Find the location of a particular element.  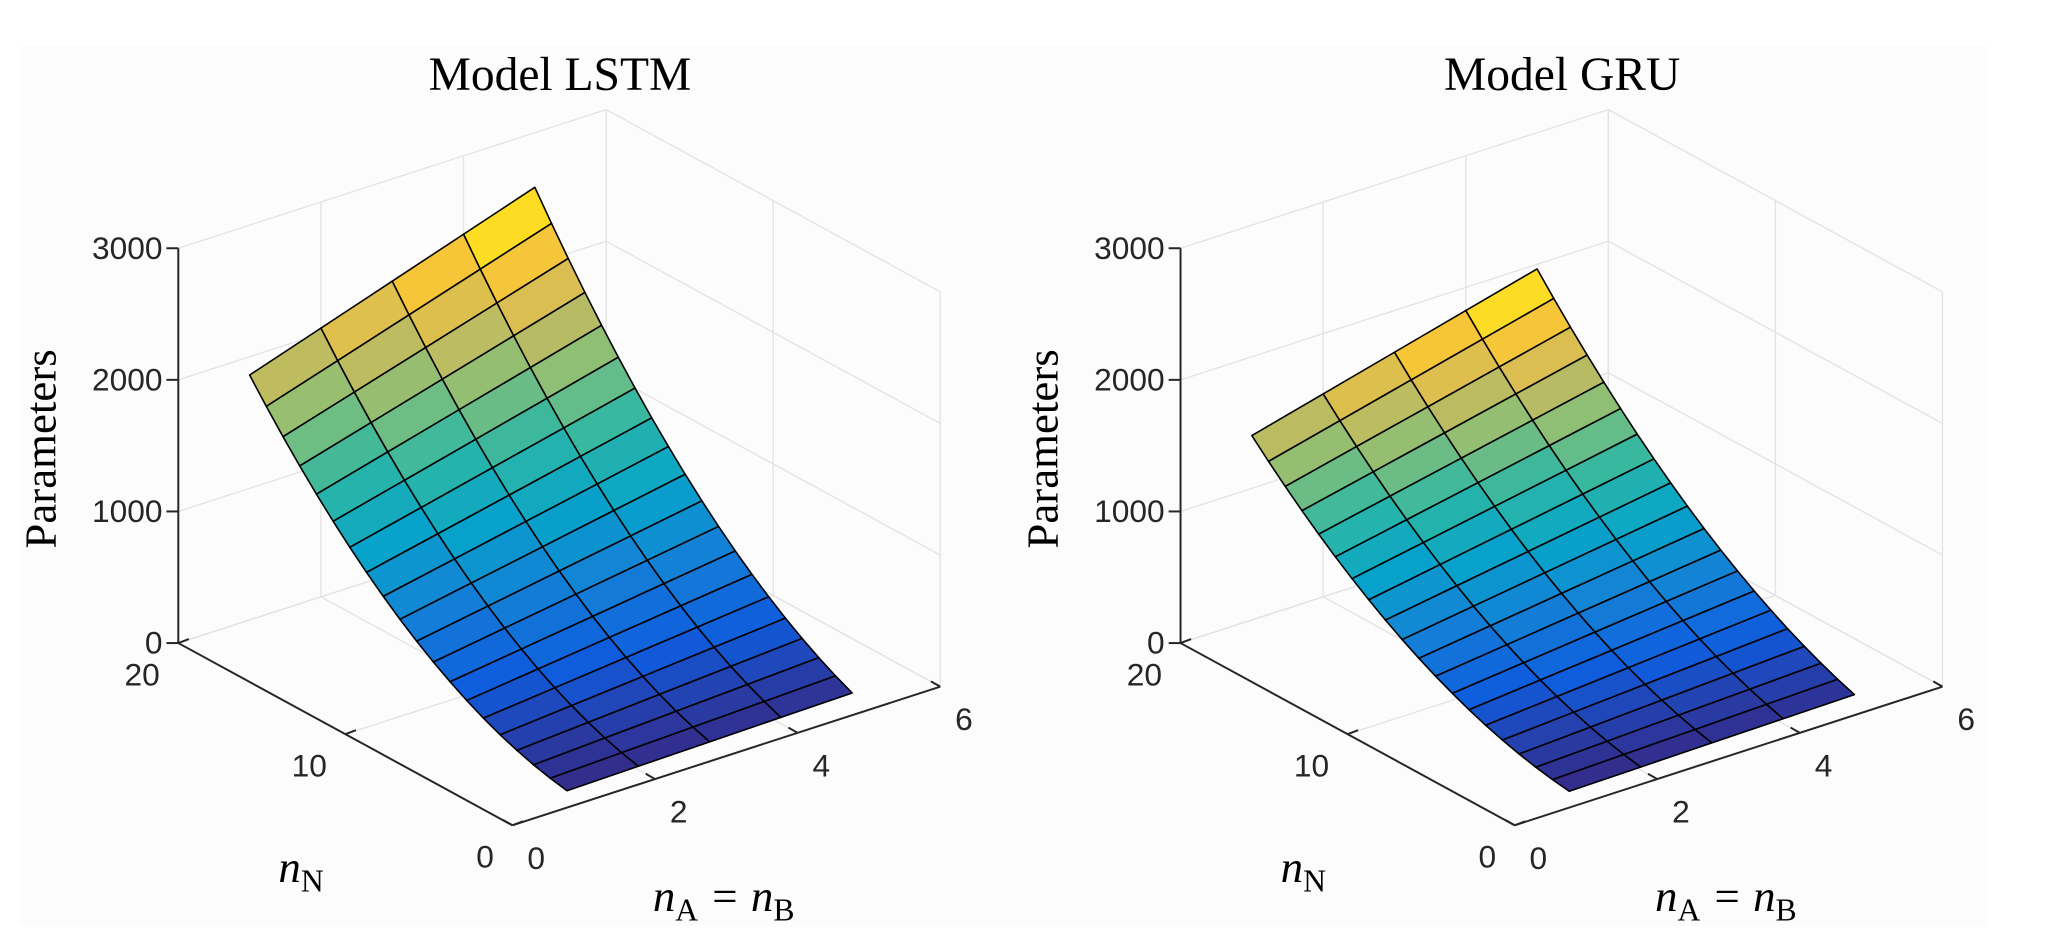

chart-title: Model LSTM is located at coordinates (560, 75).